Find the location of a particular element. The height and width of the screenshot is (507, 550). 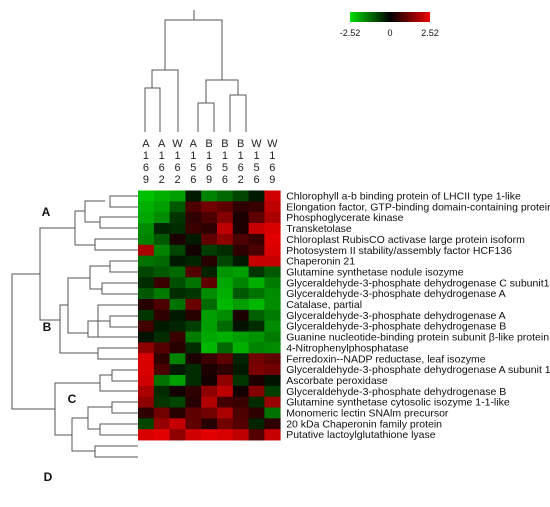

row-label: 4-Nitrophenylphosphatase is located at coordinates (347, 348).